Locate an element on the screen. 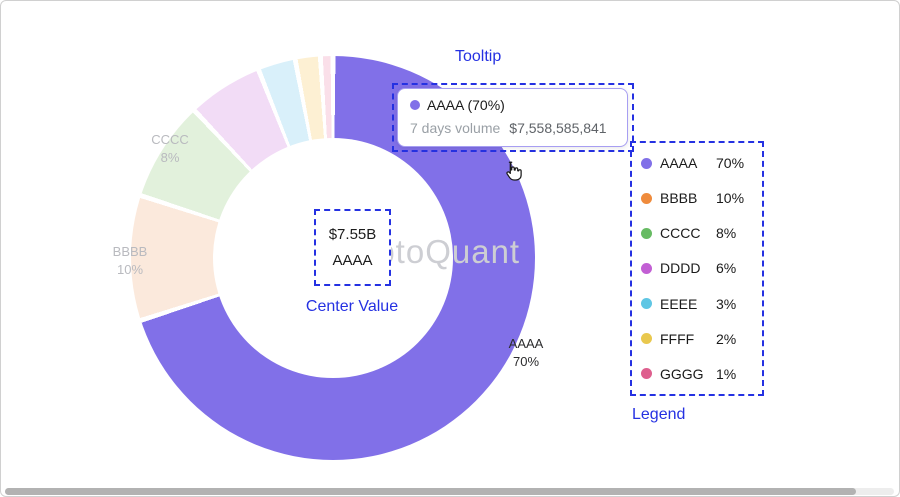  legend-item-percent: 8% is located at coordinates (726, 233).